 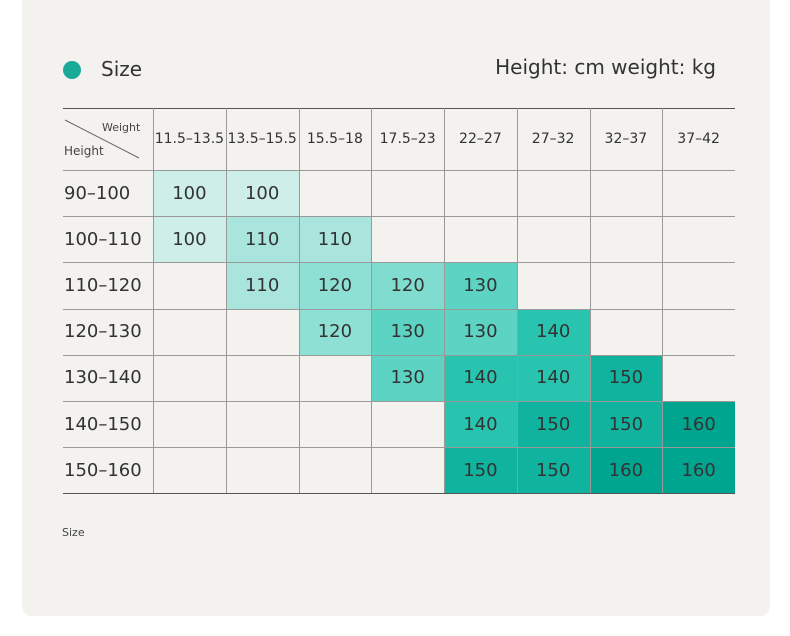 What do you see at coordinates (102, 139) in the screenshot?
I see `corner-diagonal` at bounding box center [102, 139].